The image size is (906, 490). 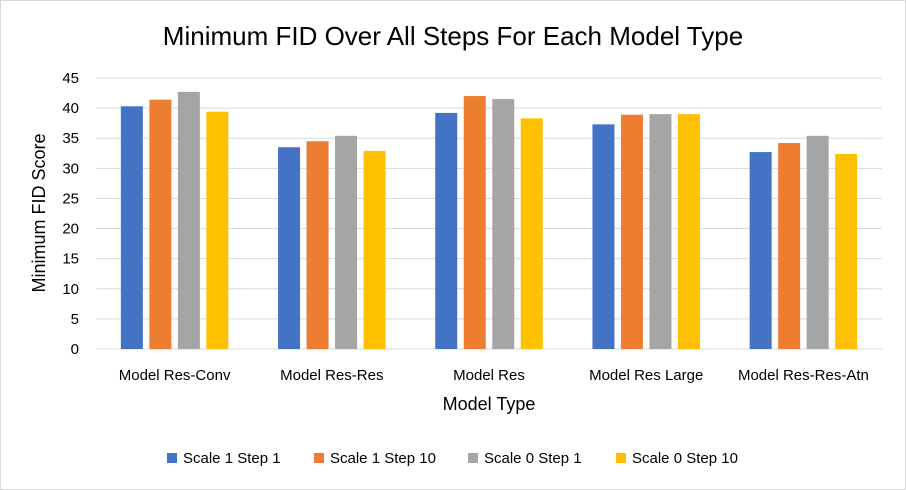 I want to click on y-tick-label: 20, so click(x=70, y=229).